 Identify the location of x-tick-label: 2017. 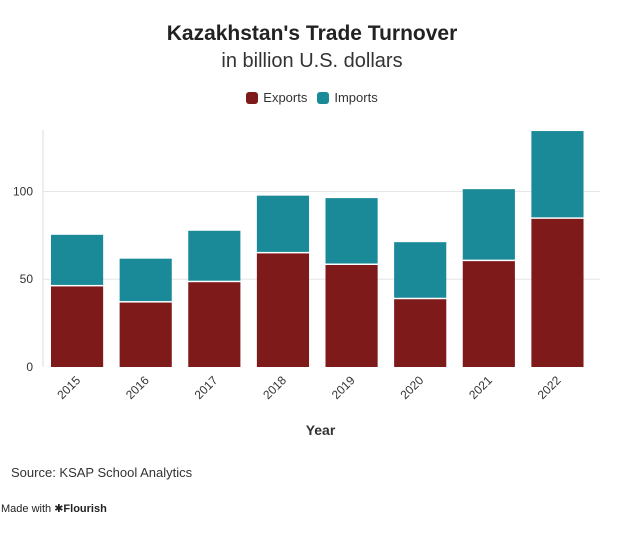
(206, 387).